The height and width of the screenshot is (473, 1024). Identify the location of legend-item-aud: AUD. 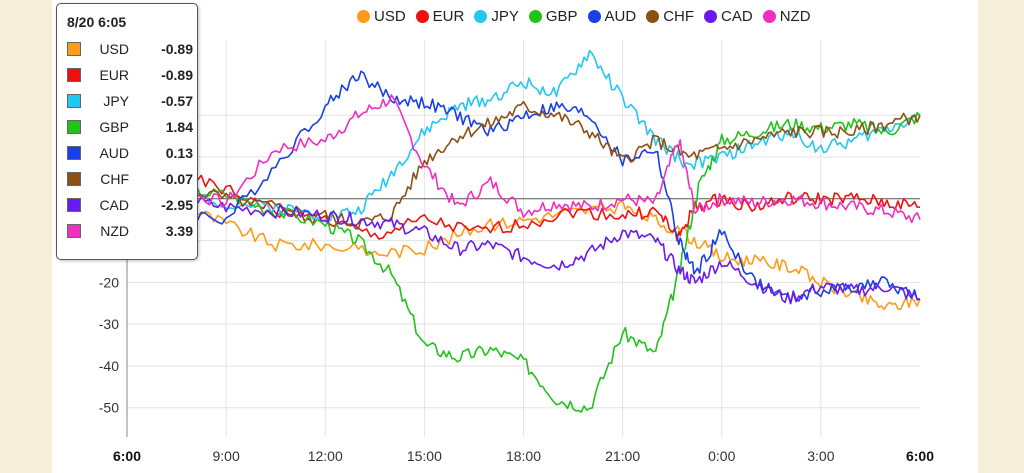
(611, 16).